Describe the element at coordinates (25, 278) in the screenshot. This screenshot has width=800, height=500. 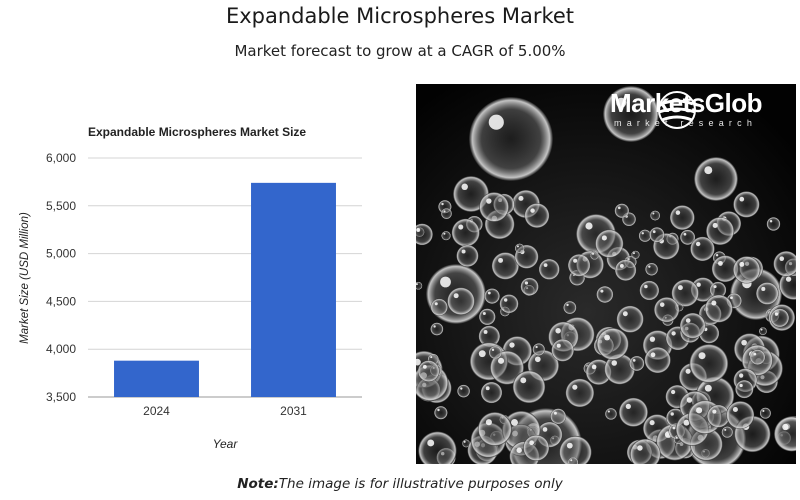
I see `y-axis-label: Market Size (USD Million)` at that location.